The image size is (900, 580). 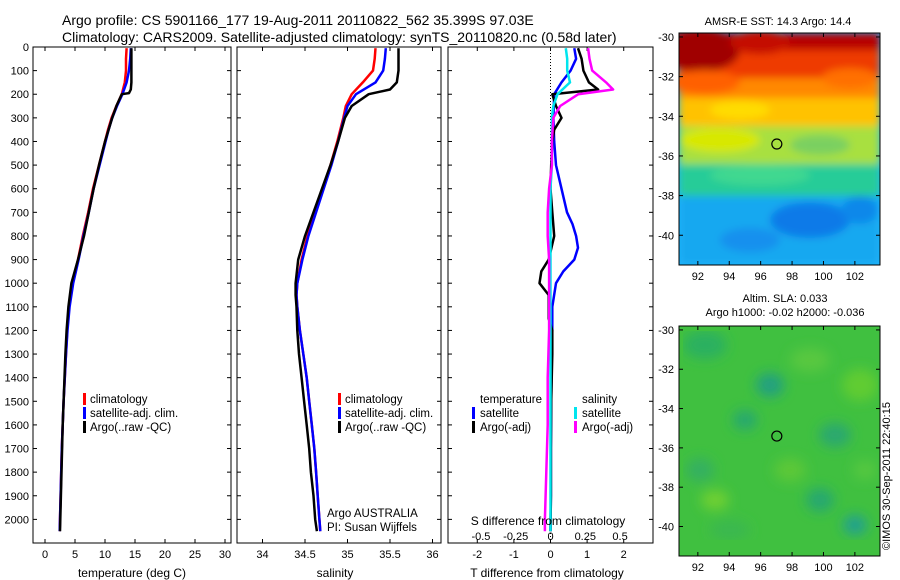 What do you see at coordinates (17, 520) in the screenshot?
I see `y-tick-label: 2000` at bounding box center [17, 520].